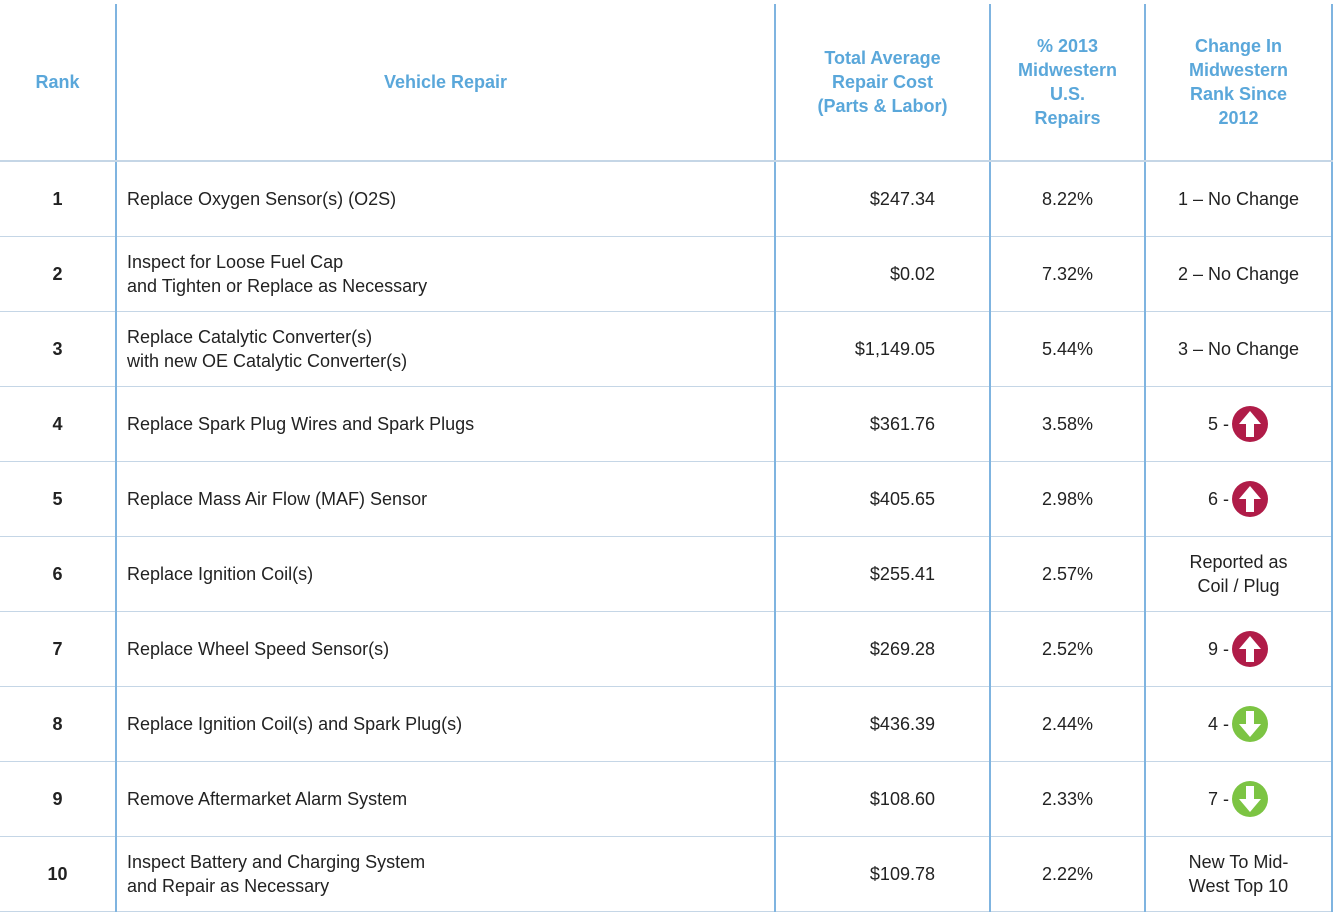 The width and height of the screenshot is (1338, 923). What do you see at coordinates (445, 424) in the screenshot?
I see `repair-cell: Replace Spark Plug Wires and Spark Plugs` at bounding box center [445, 424].